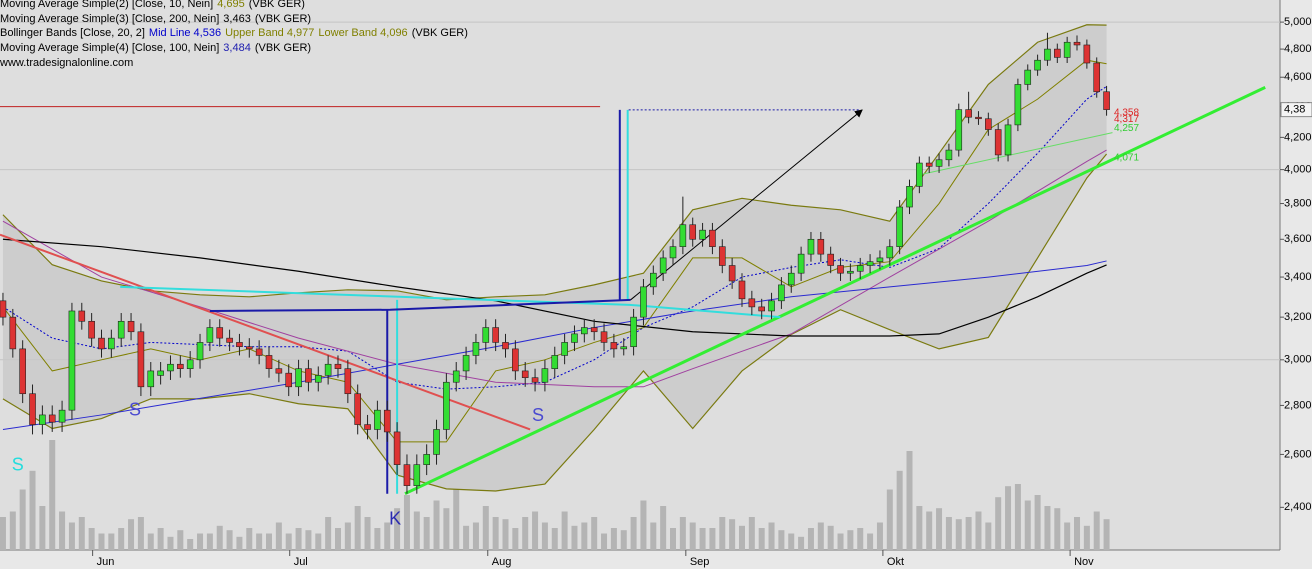  I want to click on y-tick-label: 3,600, so click(1298, 239).